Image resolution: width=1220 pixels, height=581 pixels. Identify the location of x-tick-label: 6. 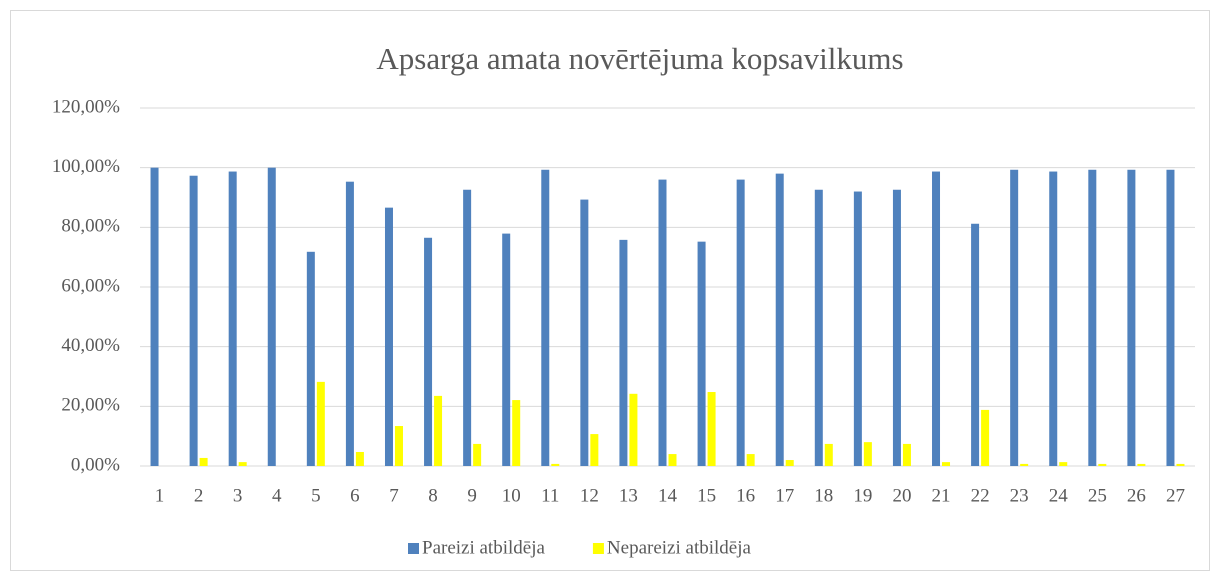
(355, 495).